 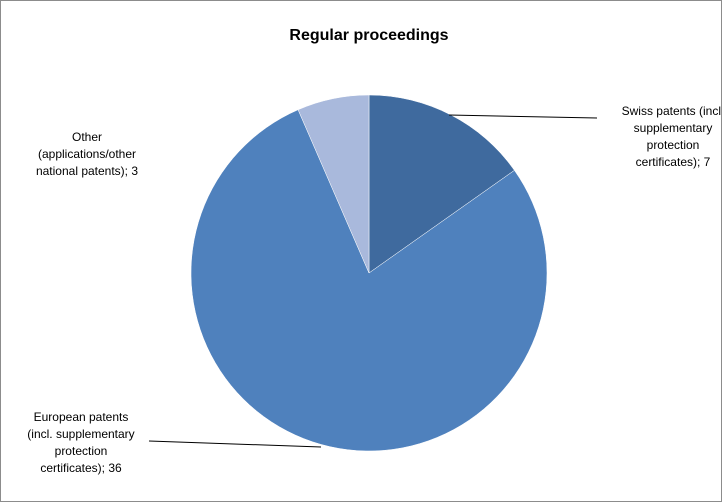 What do you see at coordinates (673, 128) in the screenshot?
I see `slice-label-line: supplementary` at bounding box center [673, 128].